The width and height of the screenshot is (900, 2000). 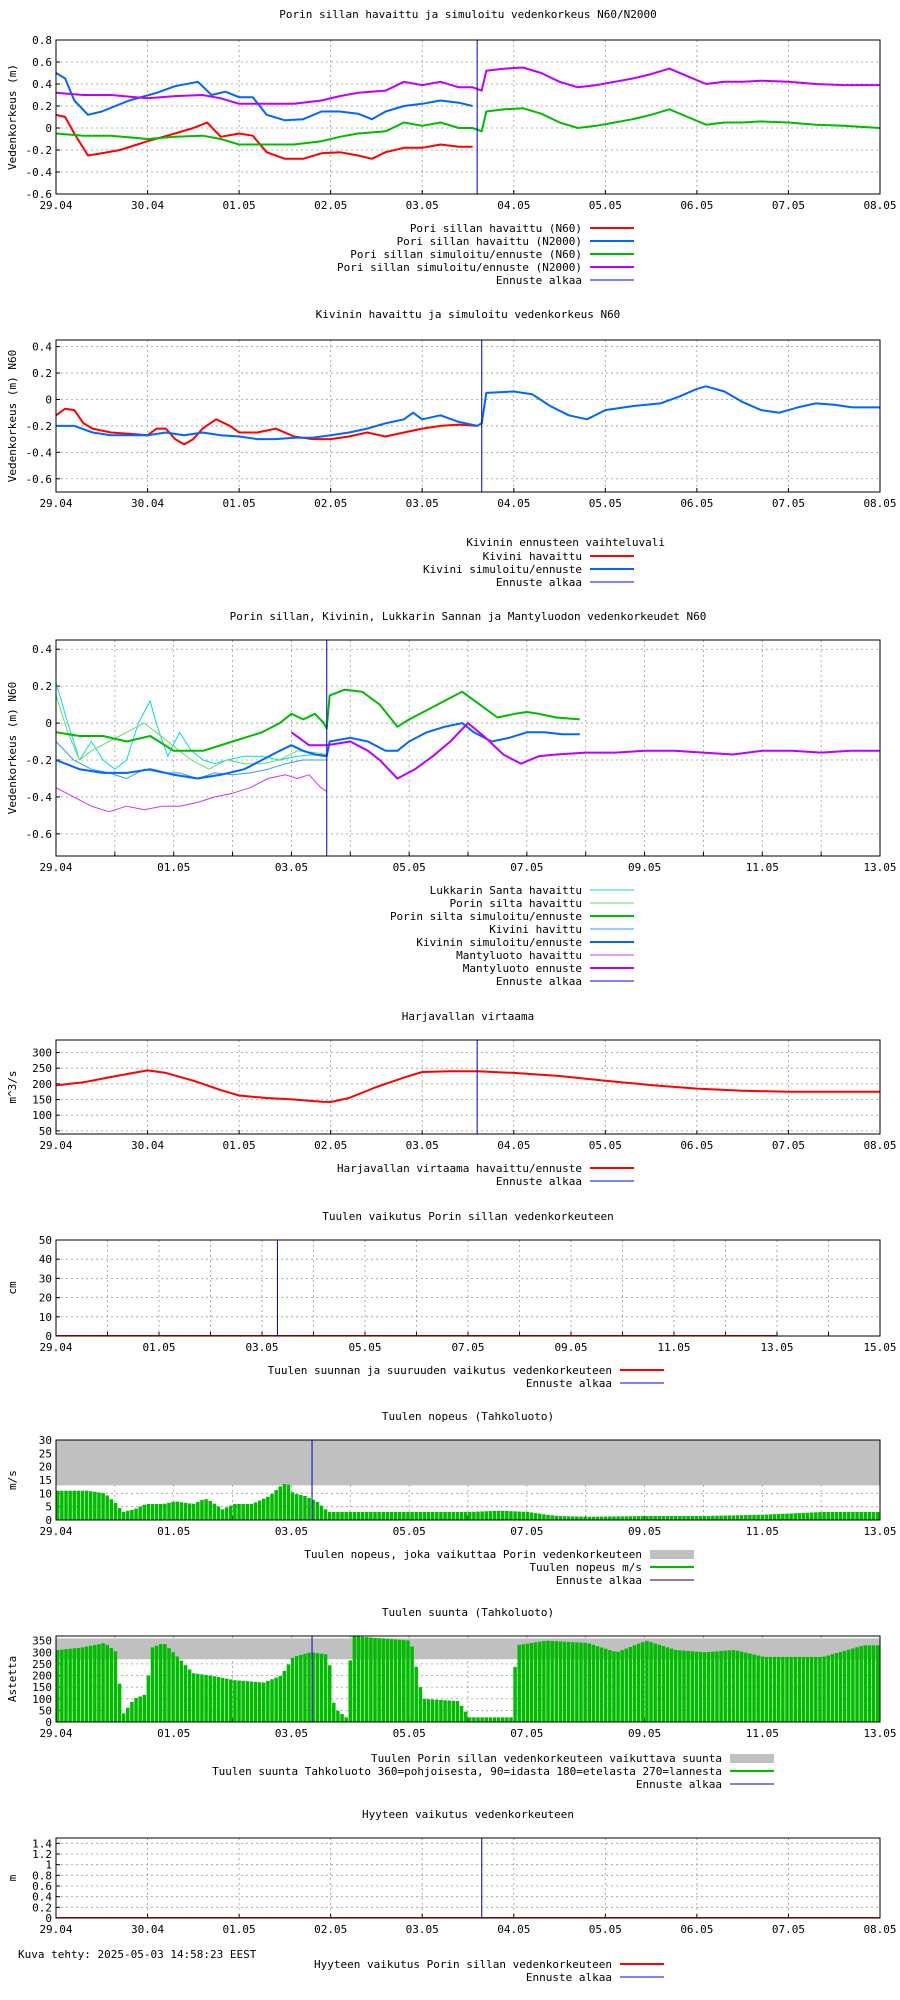 I want to click on y-tick-label: 50, so click(x=45, y=1710).